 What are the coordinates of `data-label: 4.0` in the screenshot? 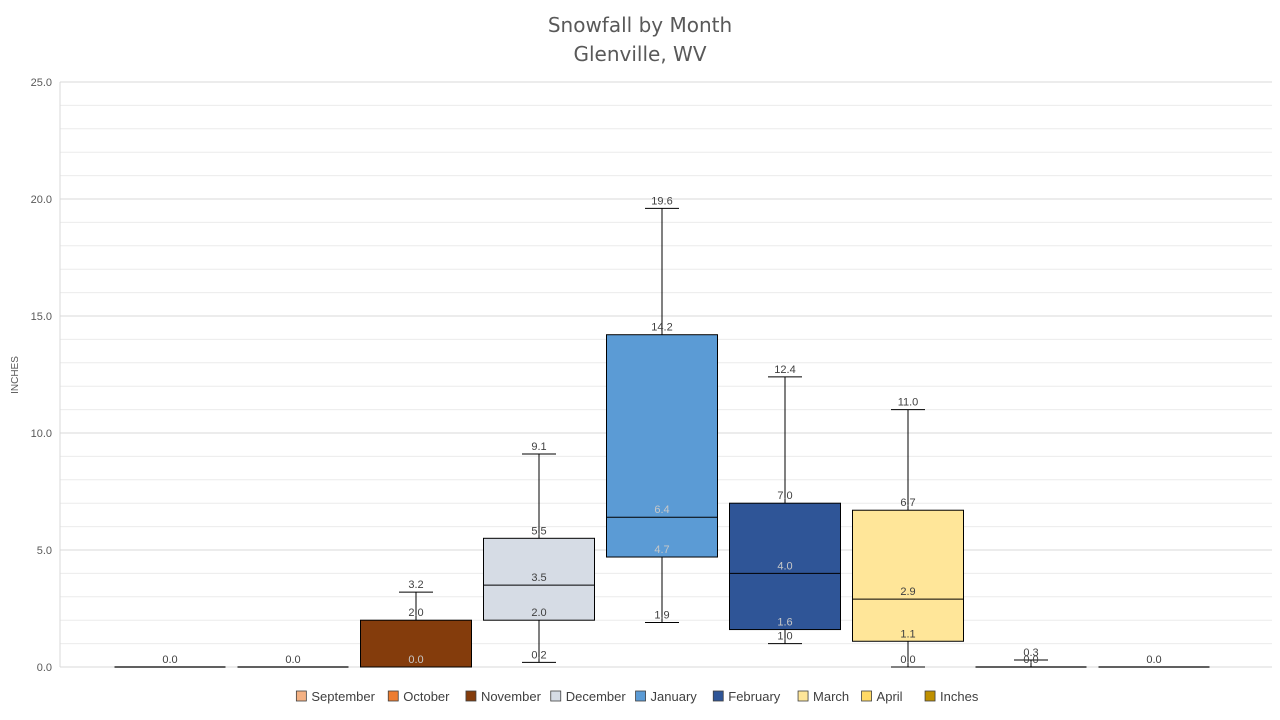 It's located at (784, 566).